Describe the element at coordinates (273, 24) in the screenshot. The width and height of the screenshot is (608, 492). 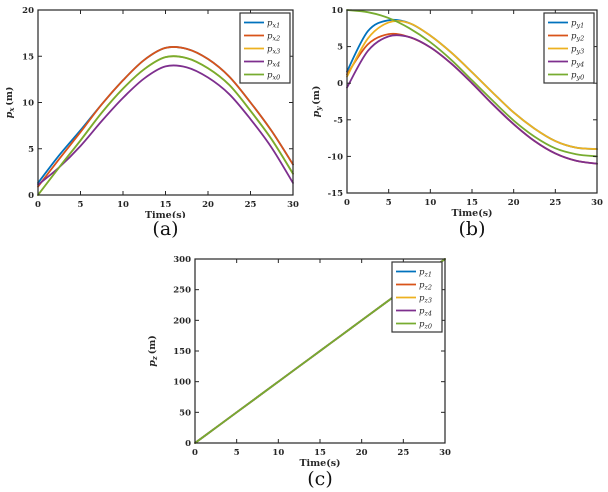
I see `legend-label-px1: px1` at that location.